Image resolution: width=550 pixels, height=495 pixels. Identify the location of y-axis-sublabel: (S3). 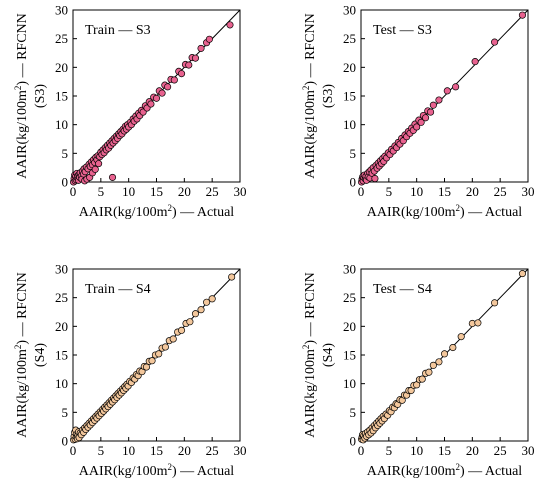
(328, 96).